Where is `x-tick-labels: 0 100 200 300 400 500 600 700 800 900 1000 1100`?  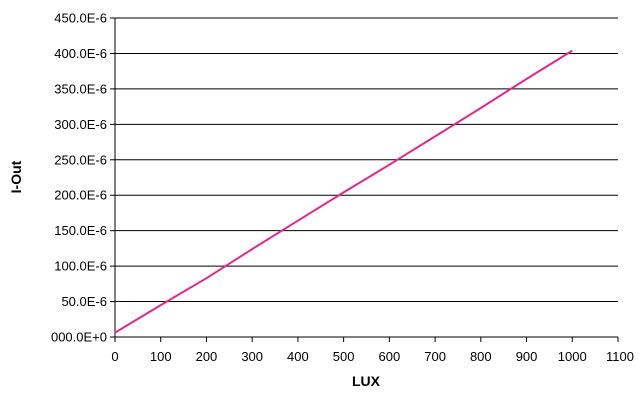 x-tick-labels: 0 100 200 300 400 500 600 700 800 900 1000 1100 is located at coordinates (372, 356).